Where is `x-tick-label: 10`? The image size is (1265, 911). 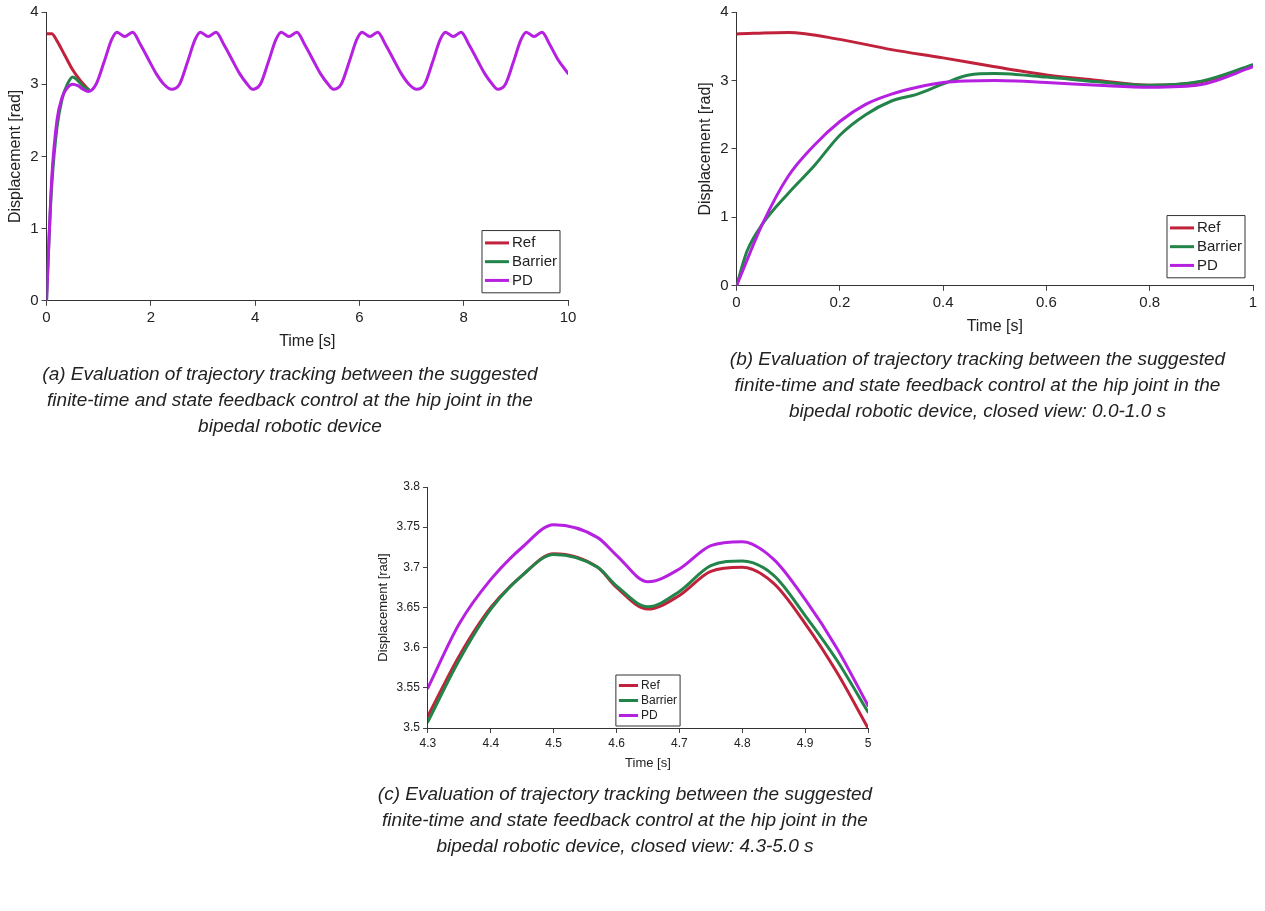 x-tick-label: 10 is located at coordinates (568, 316).